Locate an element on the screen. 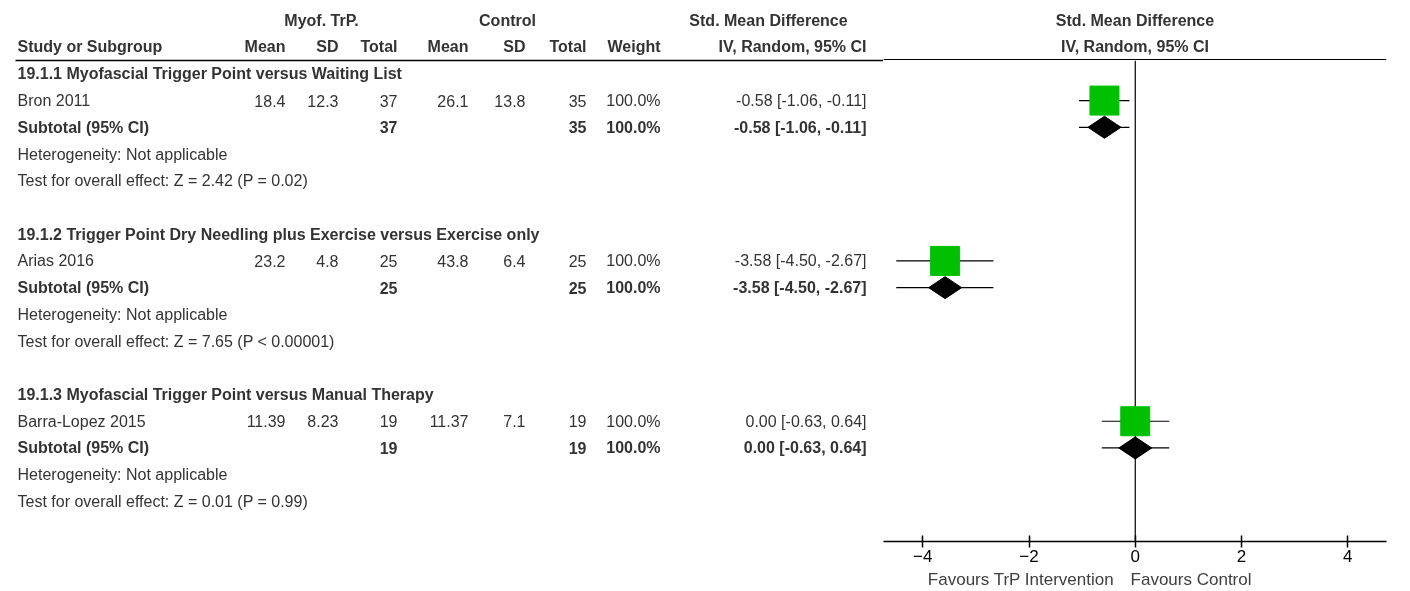  category-label: Weight is located at coordinates (634, 46).